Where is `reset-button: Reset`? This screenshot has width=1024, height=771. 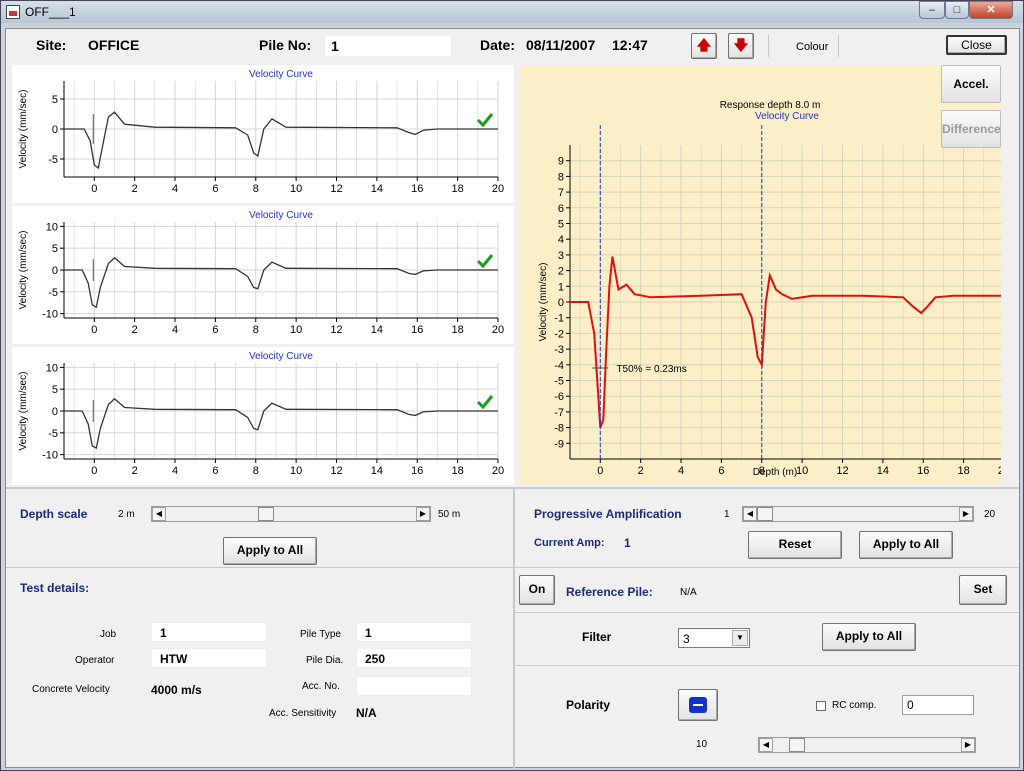
reset-button: Reset is located at coordinates (795, 545).